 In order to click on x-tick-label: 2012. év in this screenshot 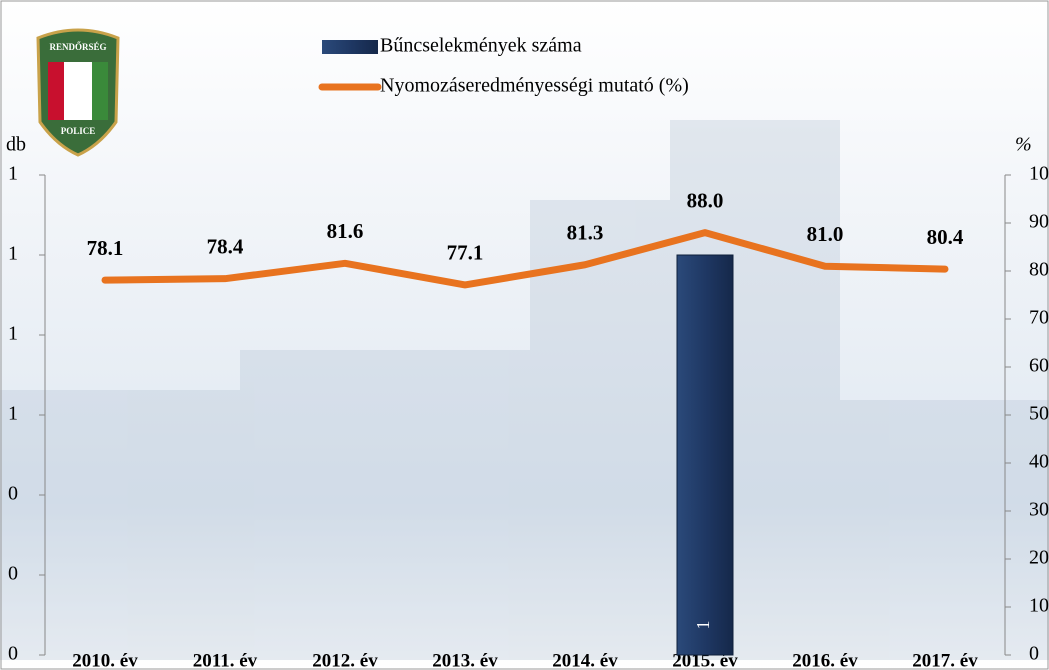, I will do `click(345, 660)`.